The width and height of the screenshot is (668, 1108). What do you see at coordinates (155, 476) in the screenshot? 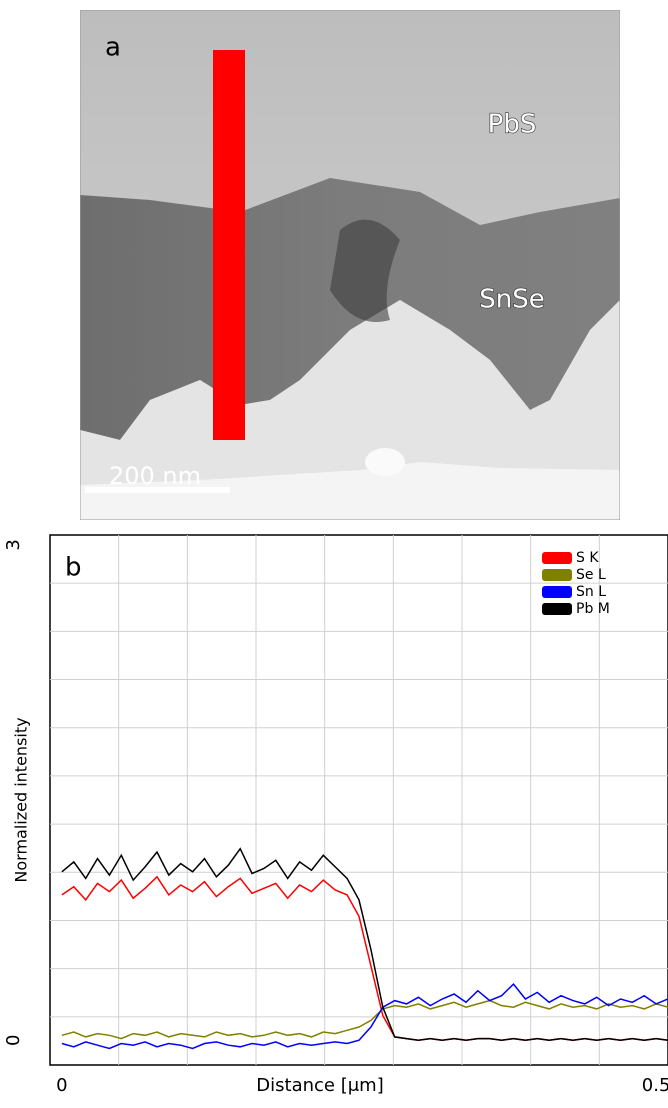
I see `scale-bar-label: 200 nm` at bounding box center [155, 476].